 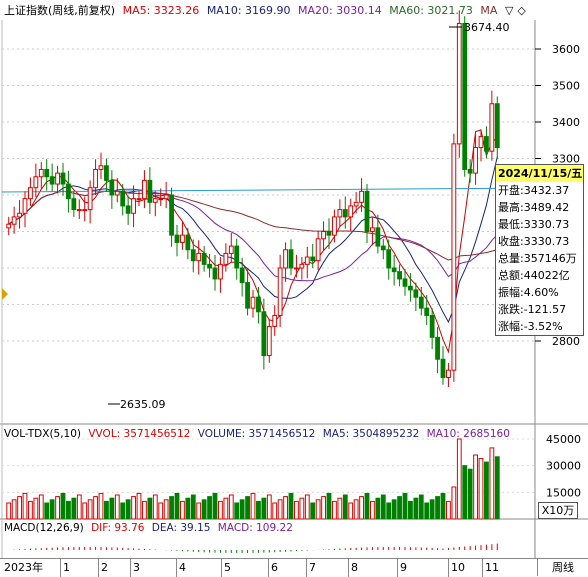 What do you see at coordinates (5, 294) in the screenshot?
I see `scroll-left-arrow` at bounding box center [5, 294].